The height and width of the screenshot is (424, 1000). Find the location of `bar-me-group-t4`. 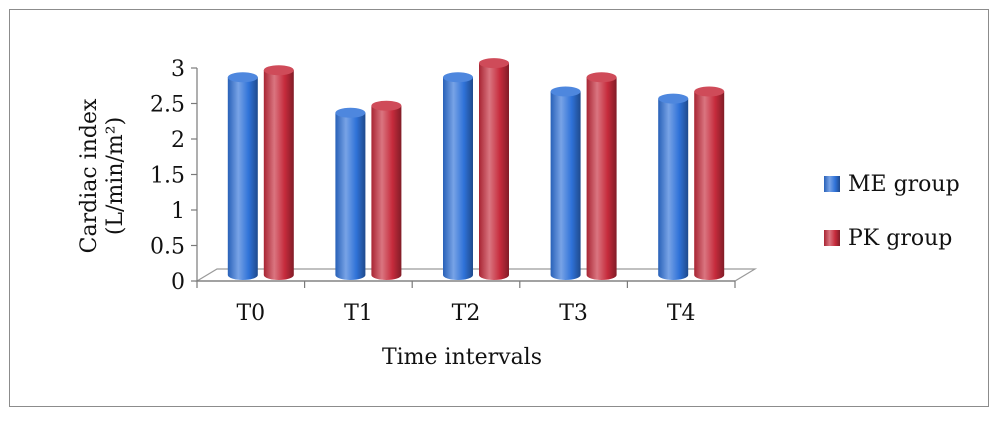

bar-me-group-t4 is located at coordinates (673, 186).